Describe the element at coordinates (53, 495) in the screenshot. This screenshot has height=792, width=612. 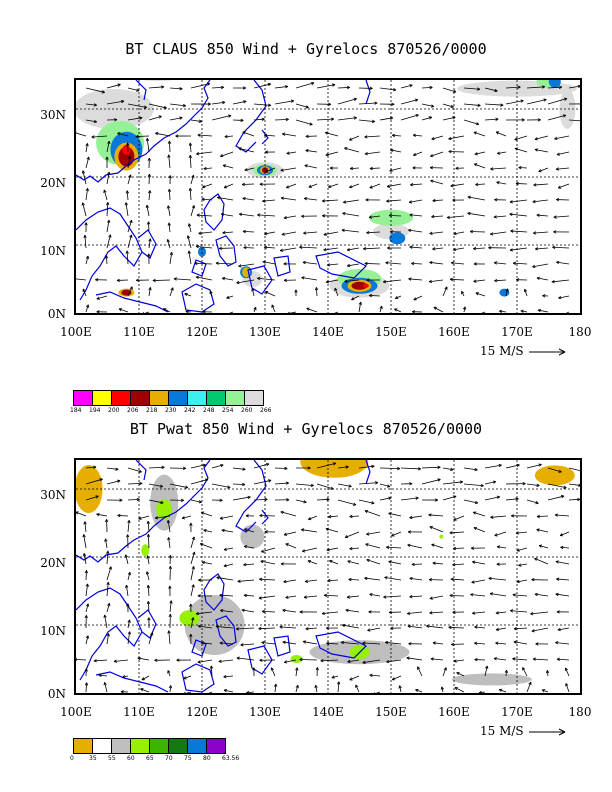
I see `panel2-ytick-30n: 30N` at that location.